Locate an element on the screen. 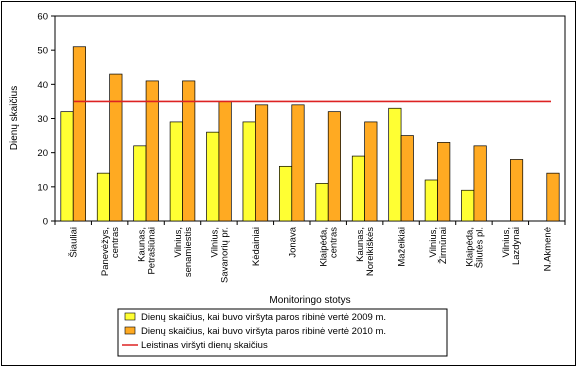  x-category-label: Noreikiškės is located at coordinates (370, 251).